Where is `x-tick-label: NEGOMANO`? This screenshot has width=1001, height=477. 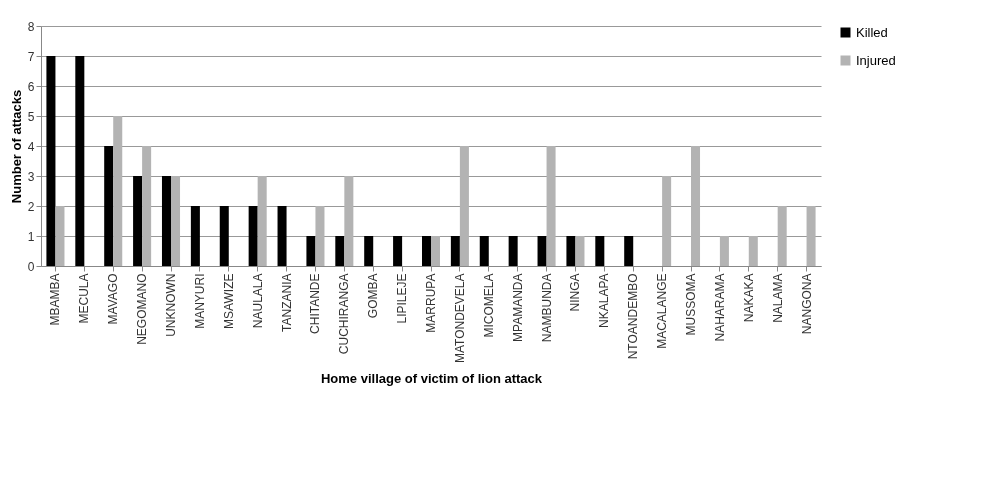 x-tick-label: NEGOMANO is located at coordinates (142, 309).